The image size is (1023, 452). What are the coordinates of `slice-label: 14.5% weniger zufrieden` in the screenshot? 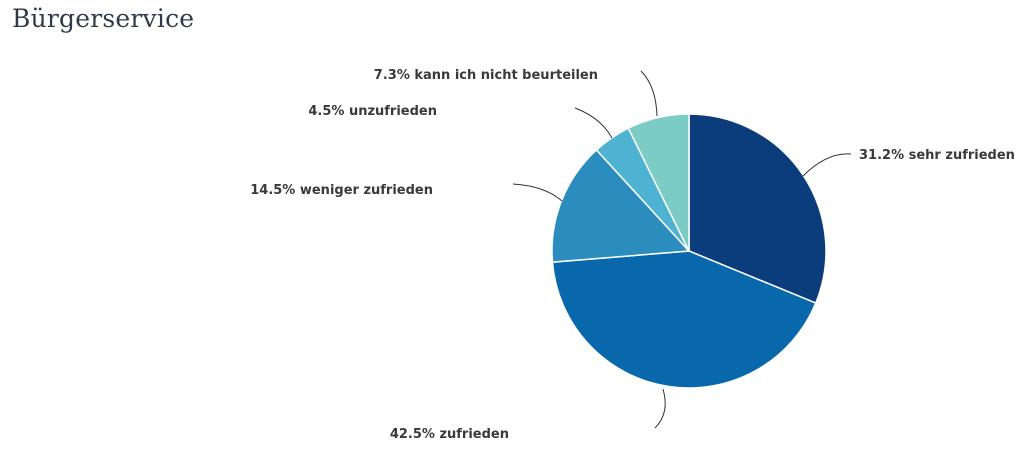 It's located at (341, 190).